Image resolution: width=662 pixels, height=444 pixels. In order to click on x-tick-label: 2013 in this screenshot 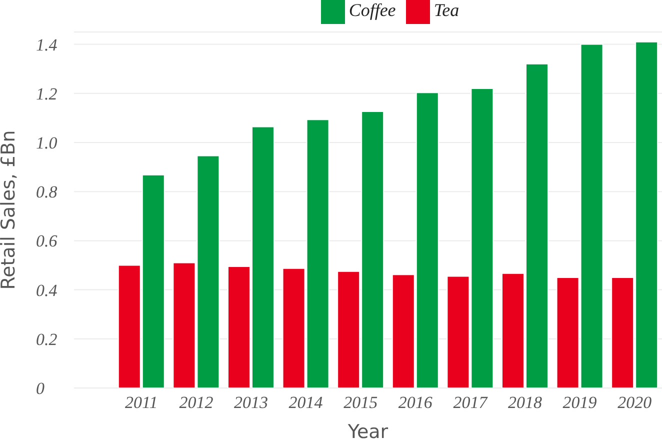, I will do `click(251, 402)`.